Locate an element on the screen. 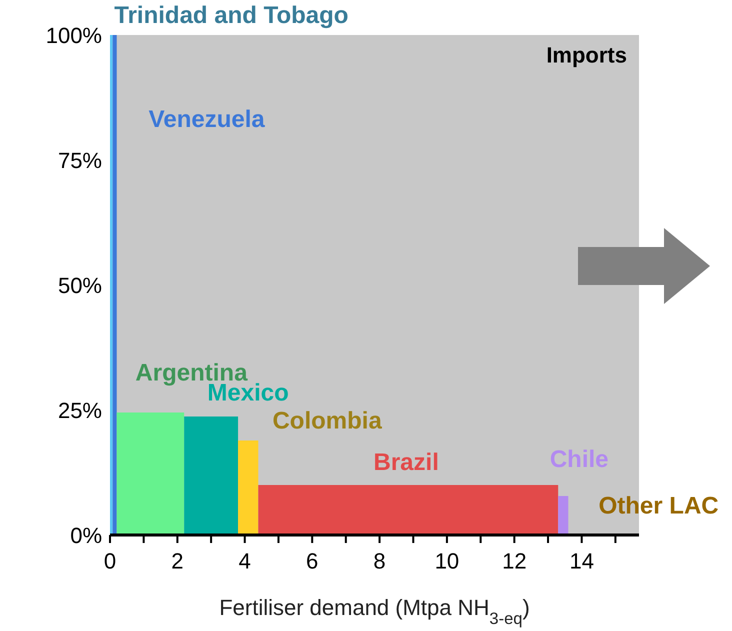  category-label: Brazil is located at coordinates (406, 462).